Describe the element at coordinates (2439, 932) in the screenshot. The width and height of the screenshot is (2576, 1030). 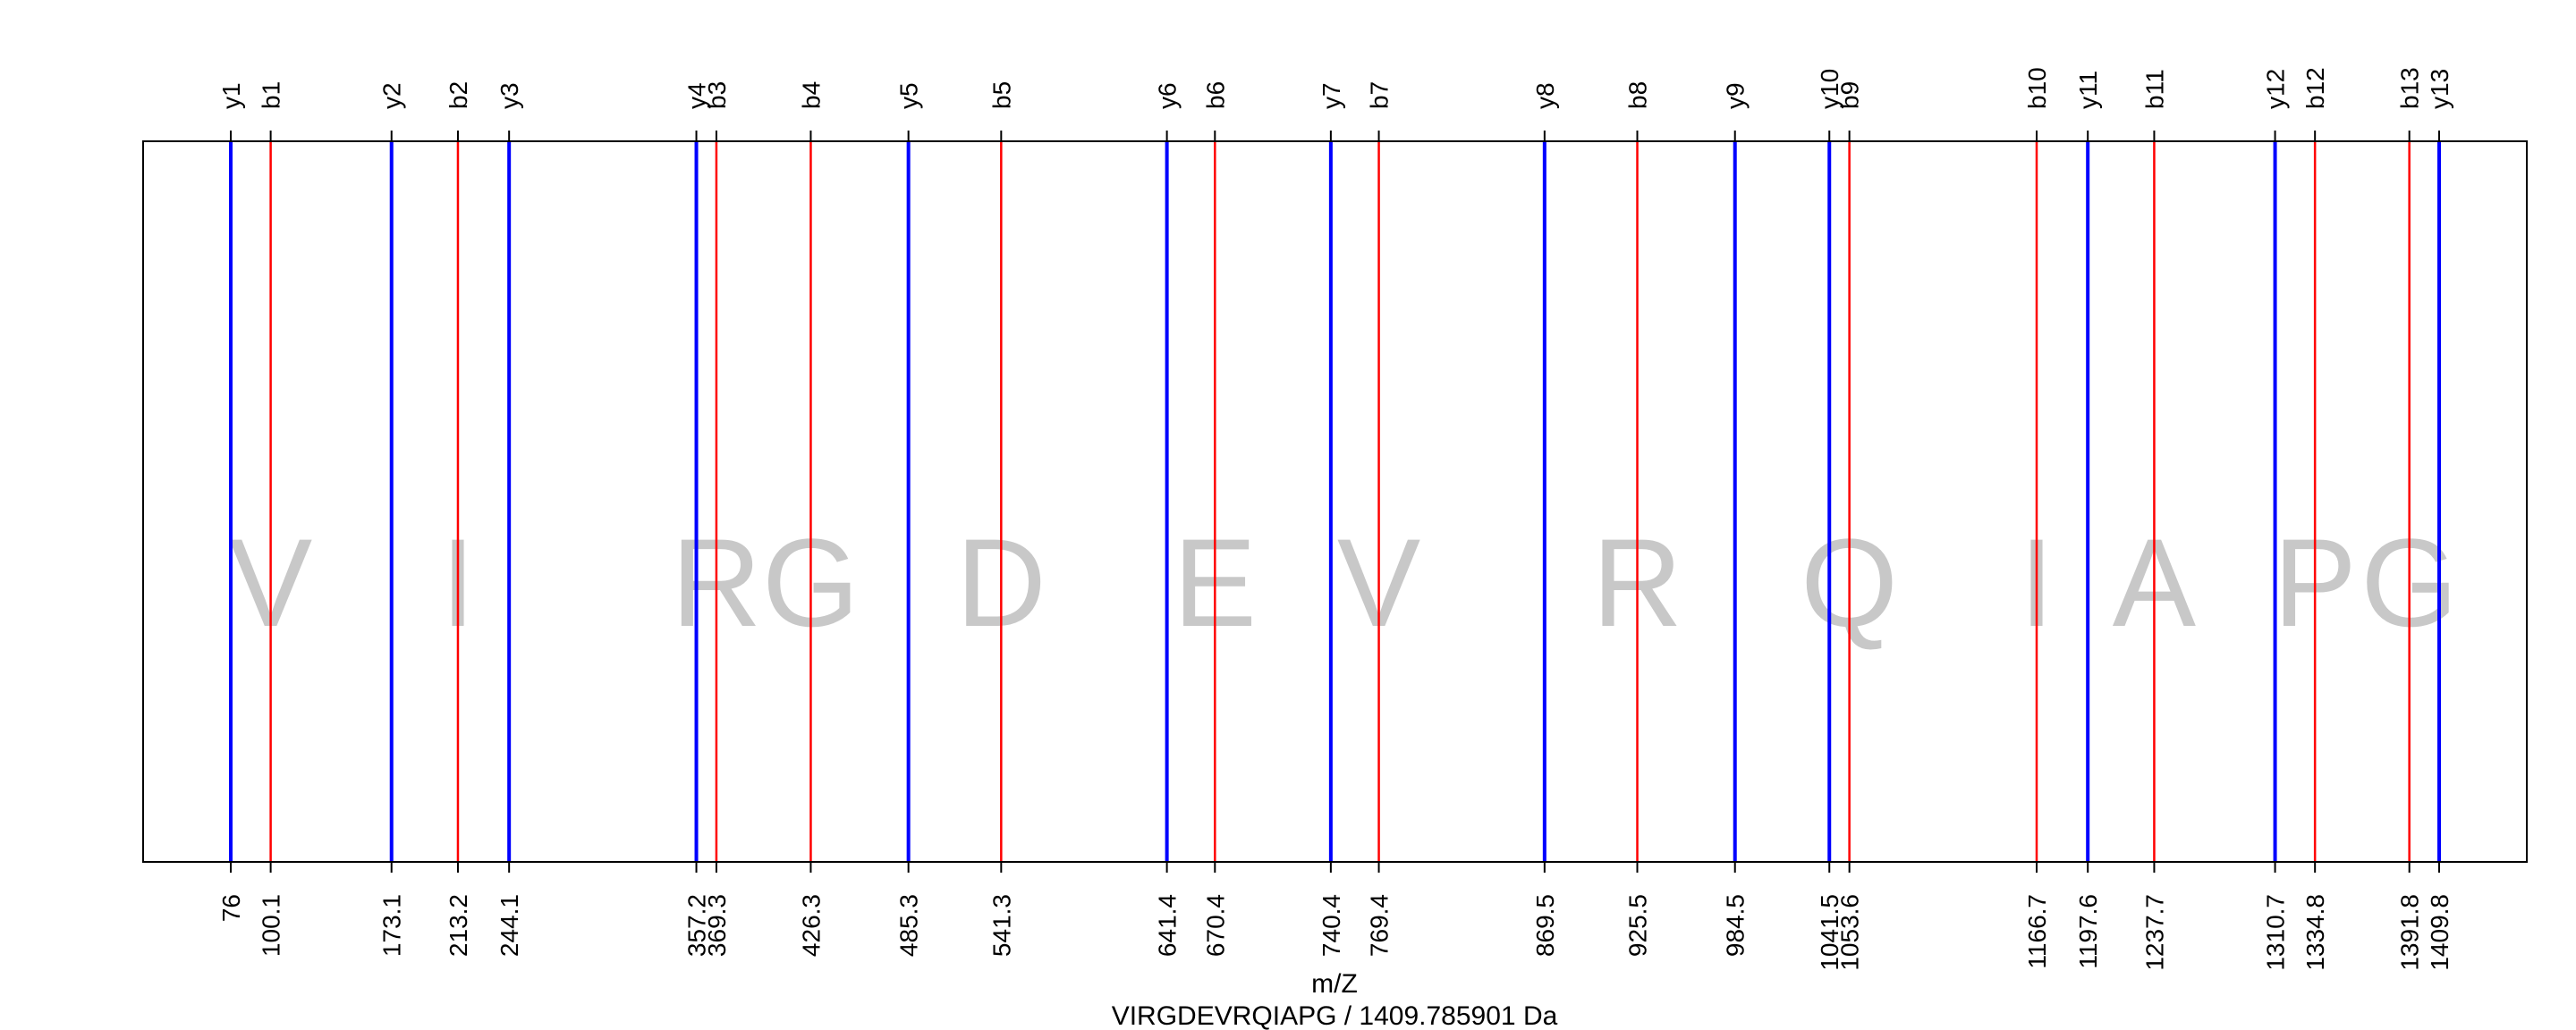
I see `mz-tick-label: 1409.8` at that location.